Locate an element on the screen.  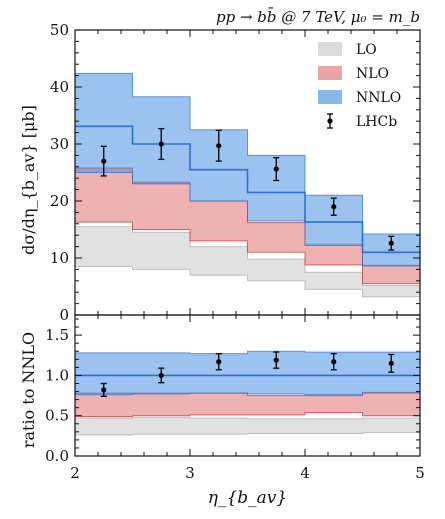
legend-marker-point is located at coordinates (330, 121).